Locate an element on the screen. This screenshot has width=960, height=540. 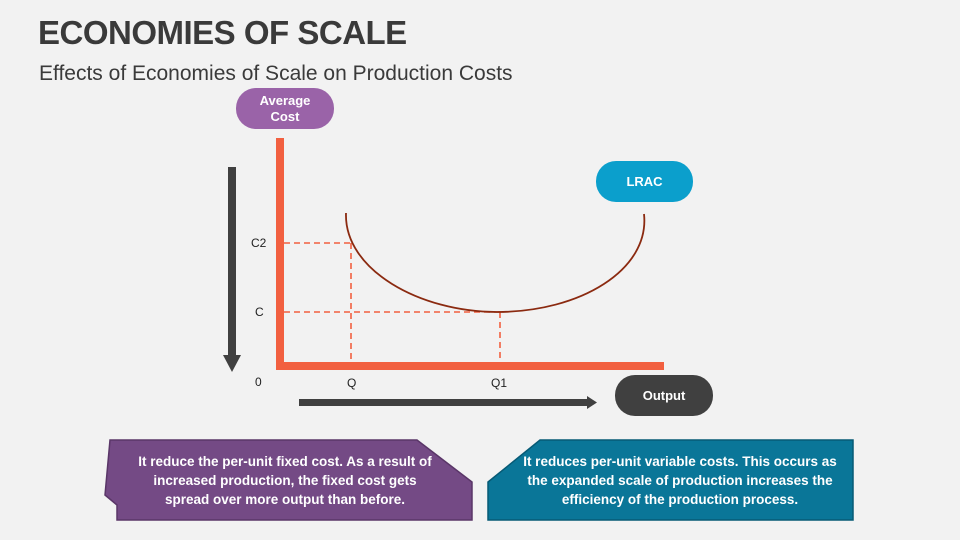
lrac-label: LRAC is located at coordinates (644, 181).